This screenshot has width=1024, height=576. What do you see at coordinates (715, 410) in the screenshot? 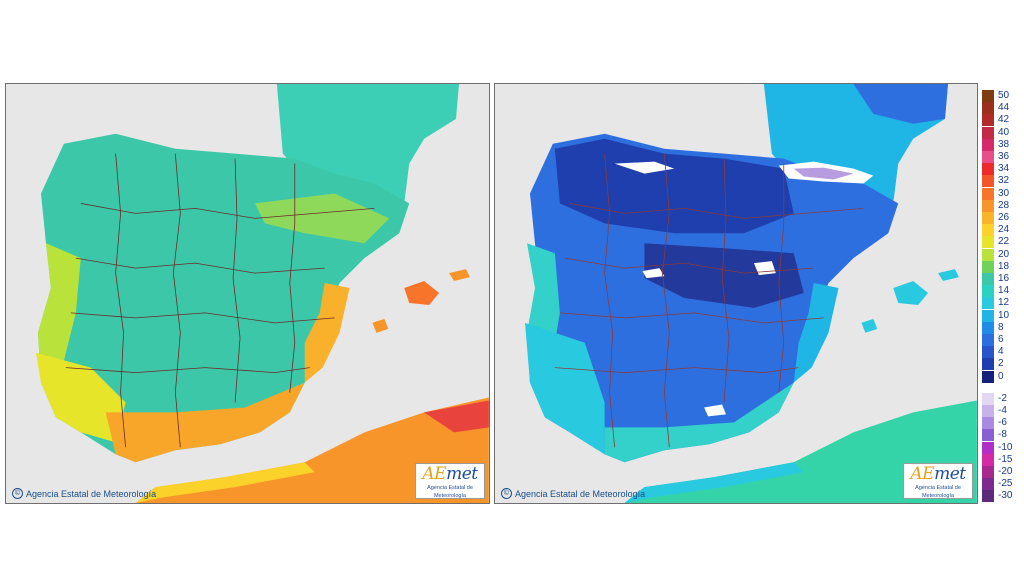
I see `sierra-nevada-snow` at bounding box center [715, 410].